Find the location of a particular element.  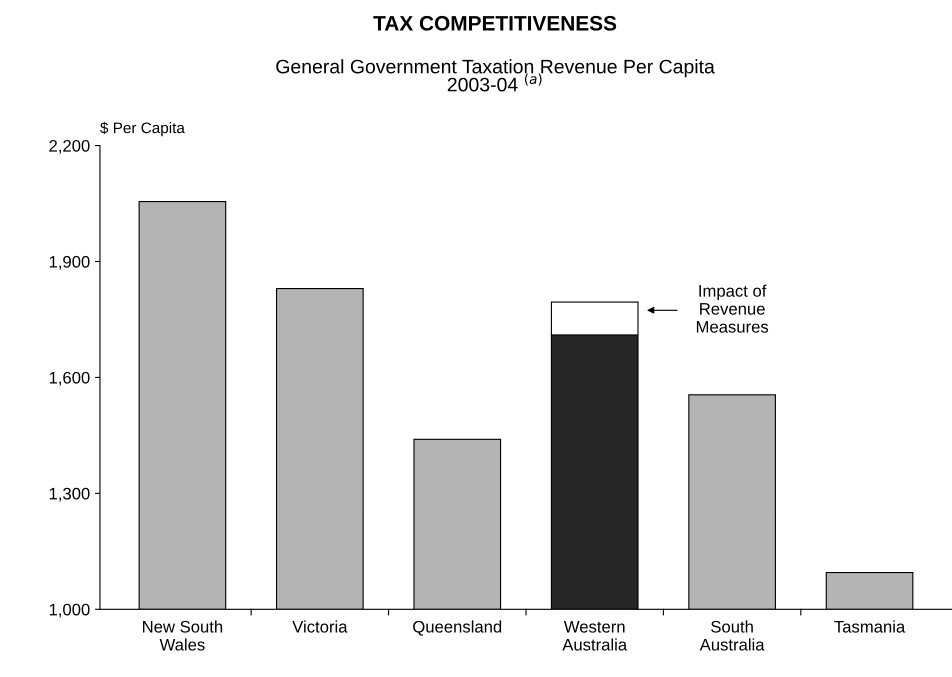

x-tick-label: Victoria is located at coordinates (320, 626).